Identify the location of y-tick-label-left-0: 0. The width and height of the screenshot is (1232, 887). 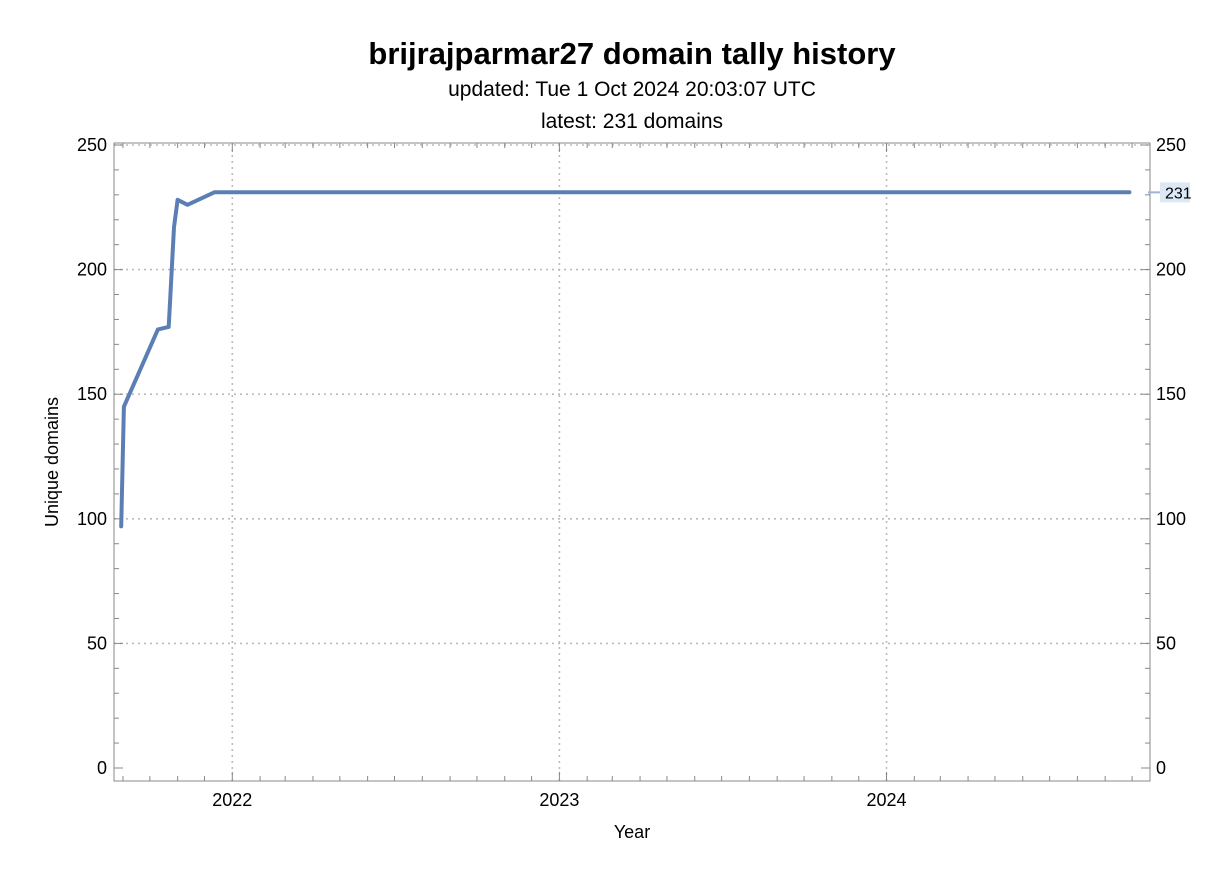
(102, 768).